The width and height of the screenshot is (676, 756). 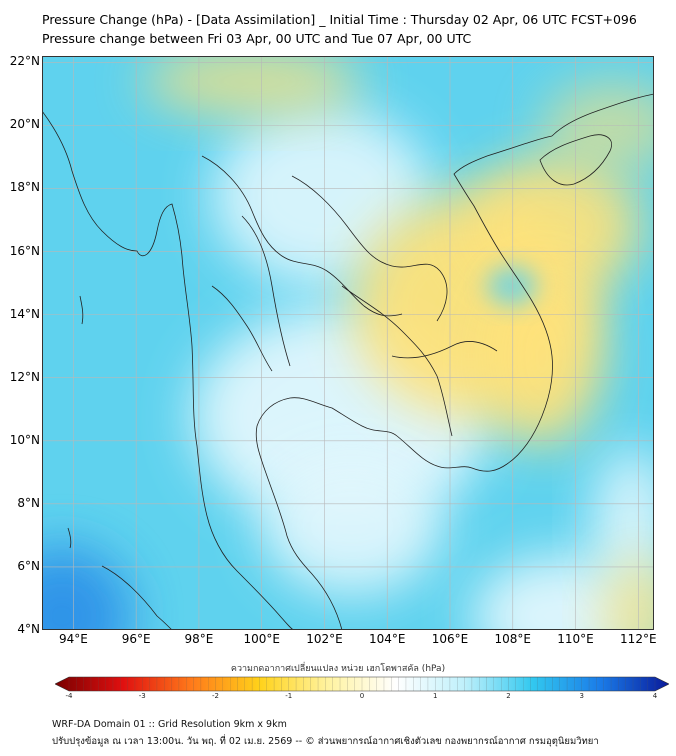 What do you see at coordinates (28, 502) in the screenshot?
I see `lat-tick-label-7: 8°N` at bounding box center [28, 502].